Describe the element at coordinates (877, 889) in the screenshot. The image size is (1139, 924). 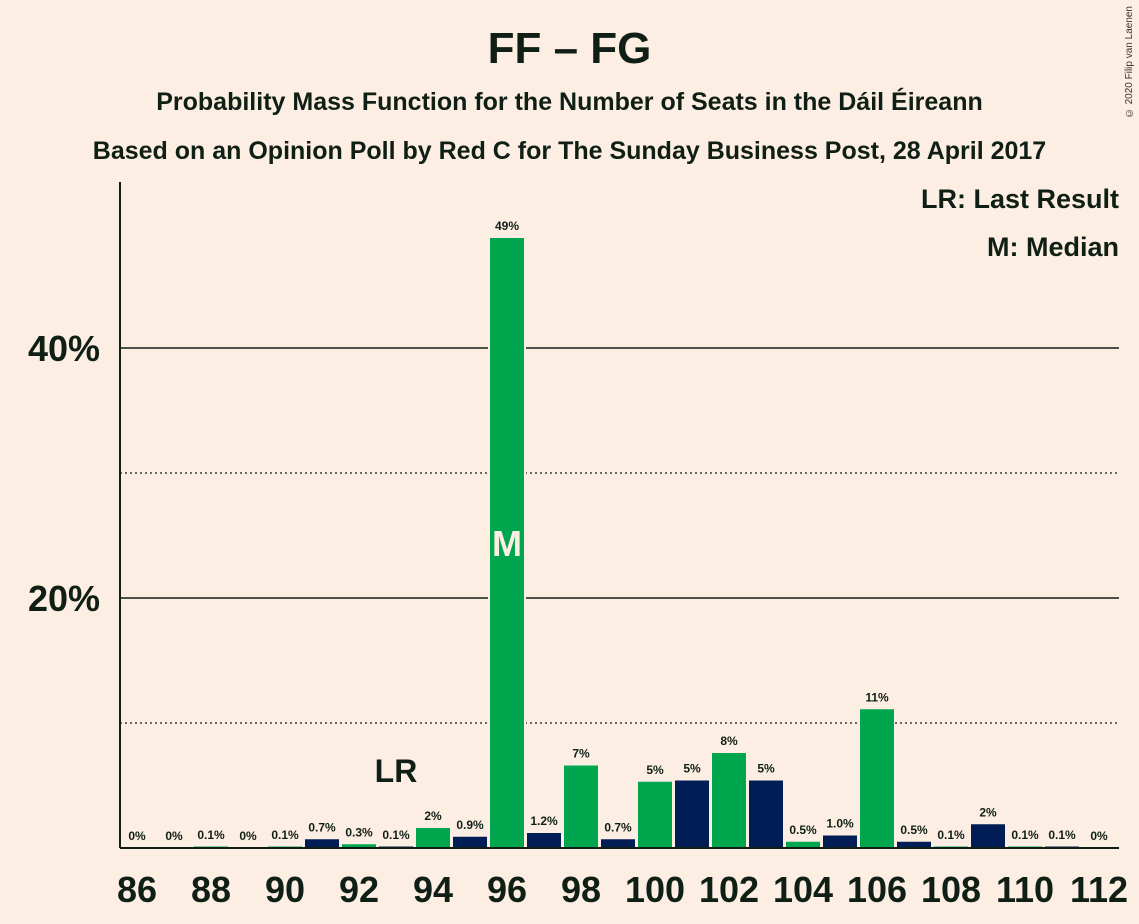
I see `x-tick-label: 106` at that location.